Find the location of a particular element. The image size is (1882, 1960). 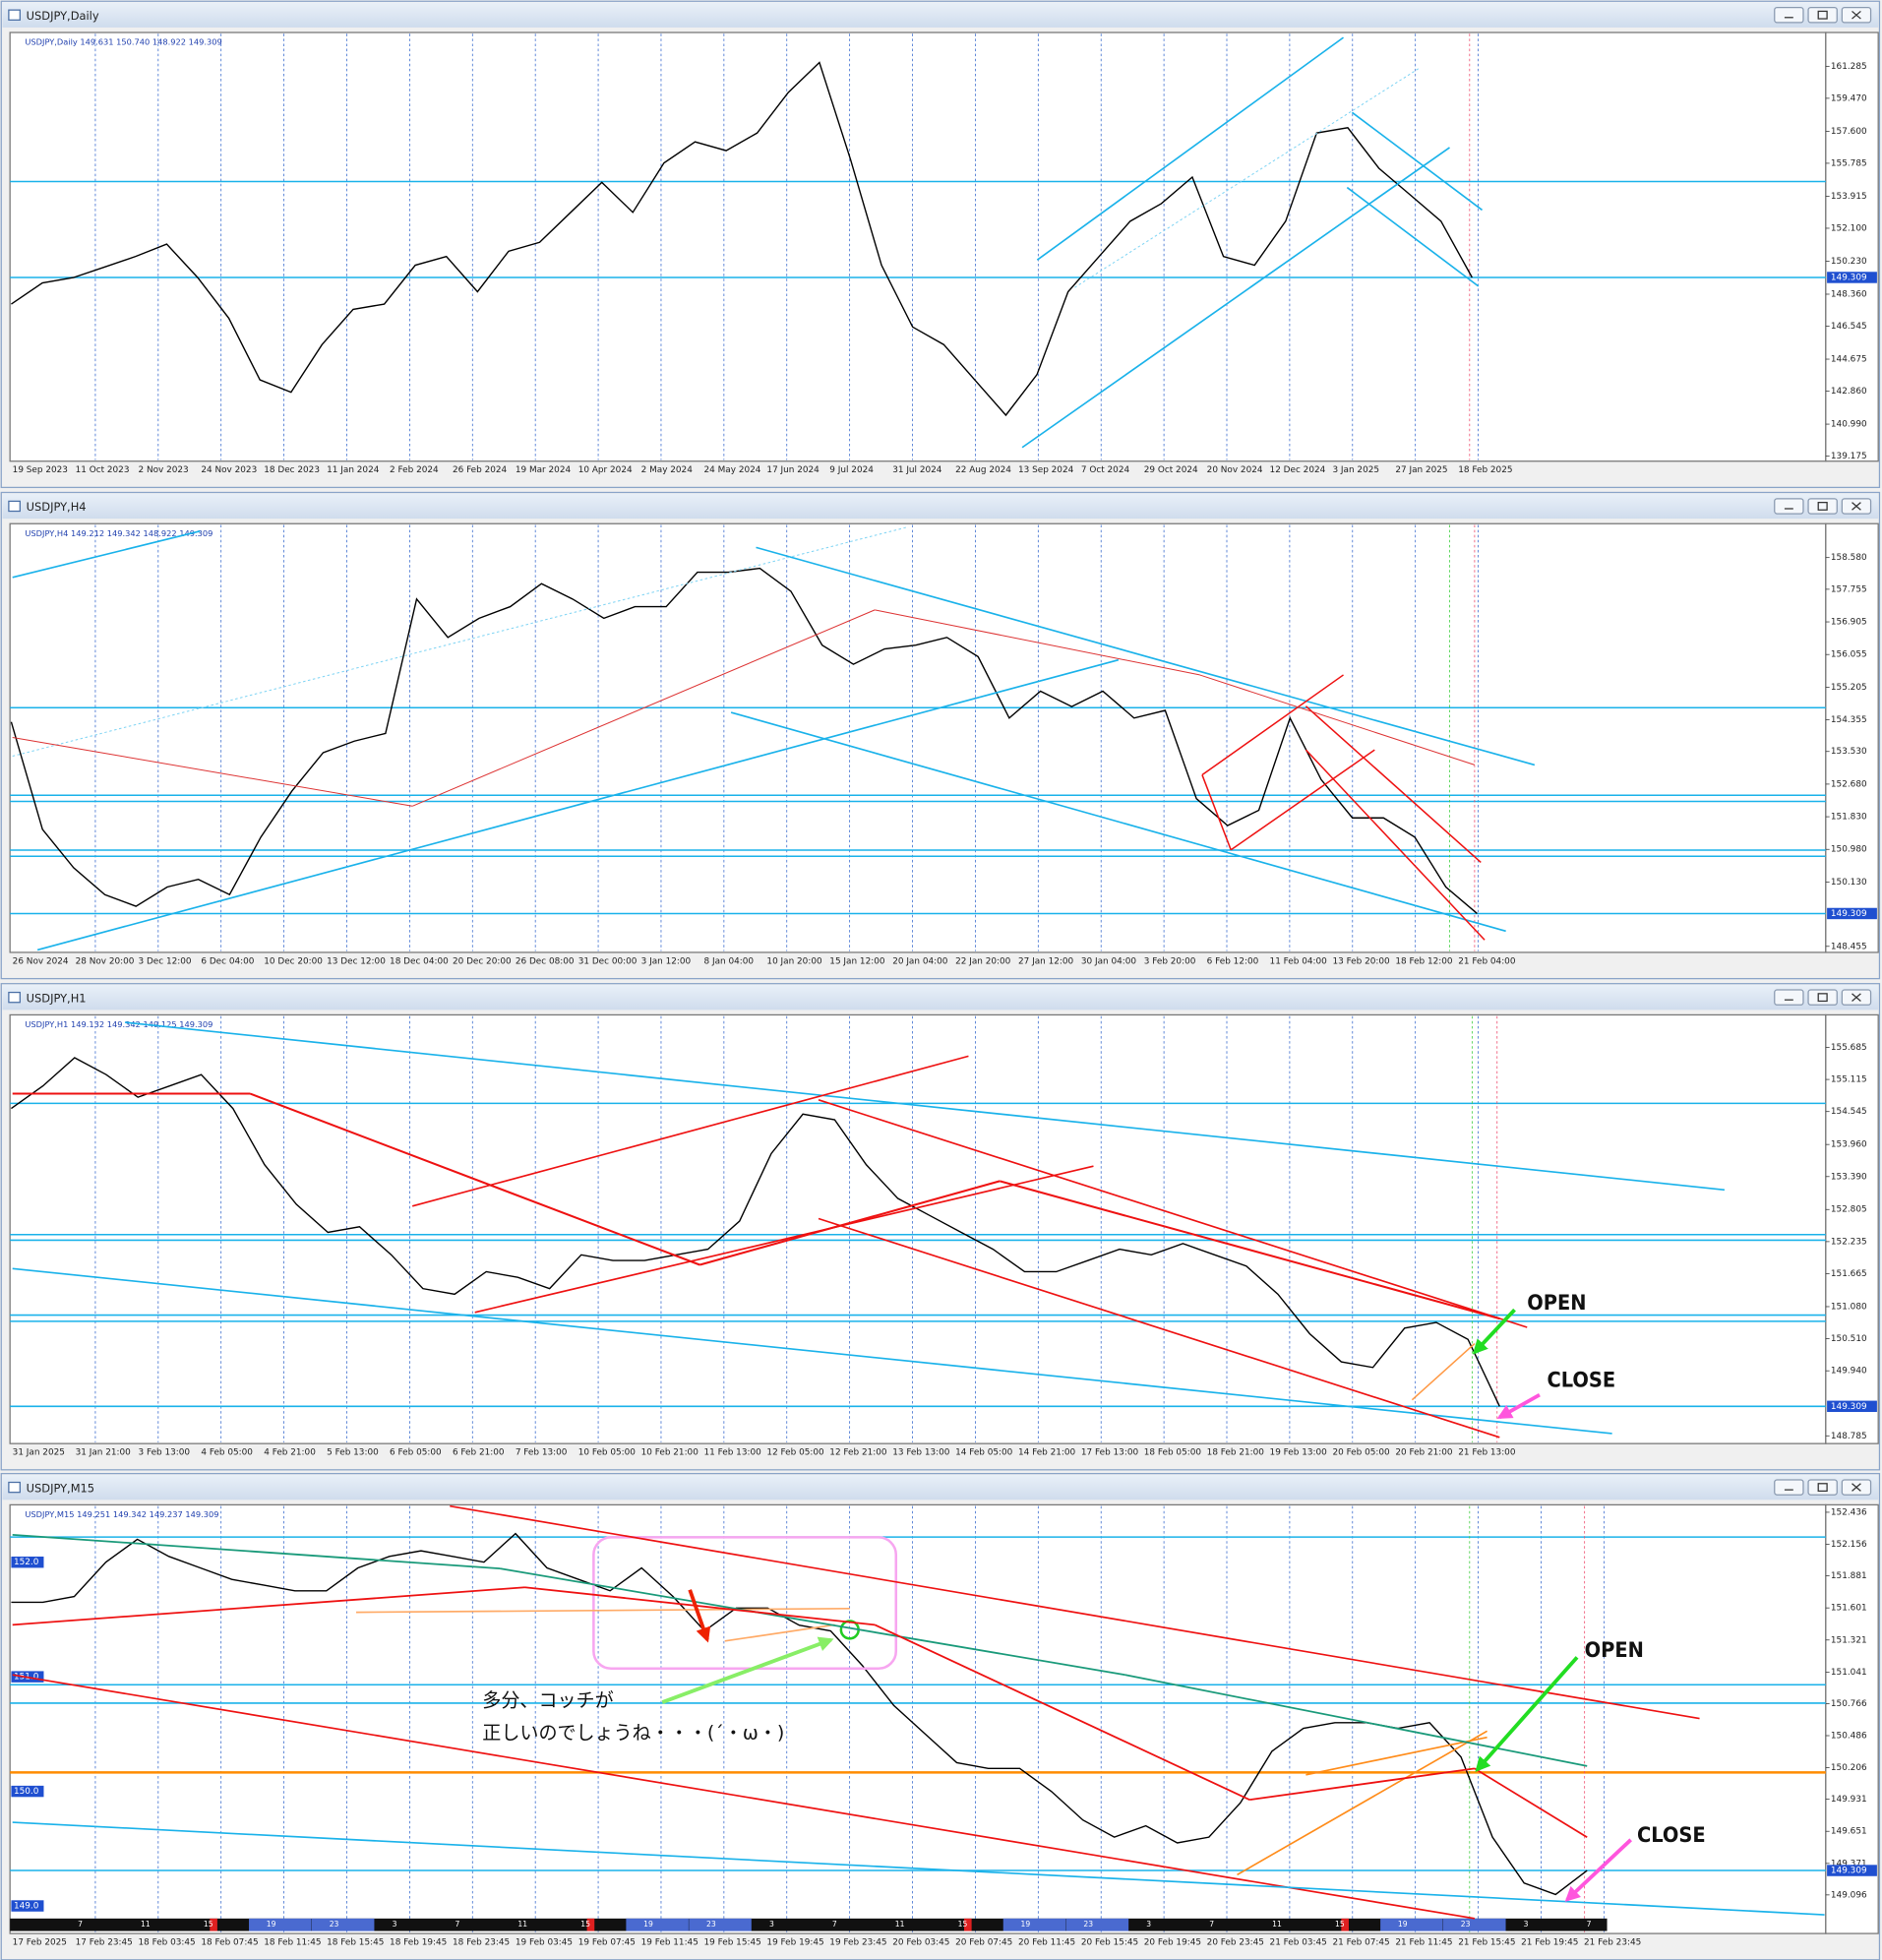

window-icon is located at coordinates (14, 997).